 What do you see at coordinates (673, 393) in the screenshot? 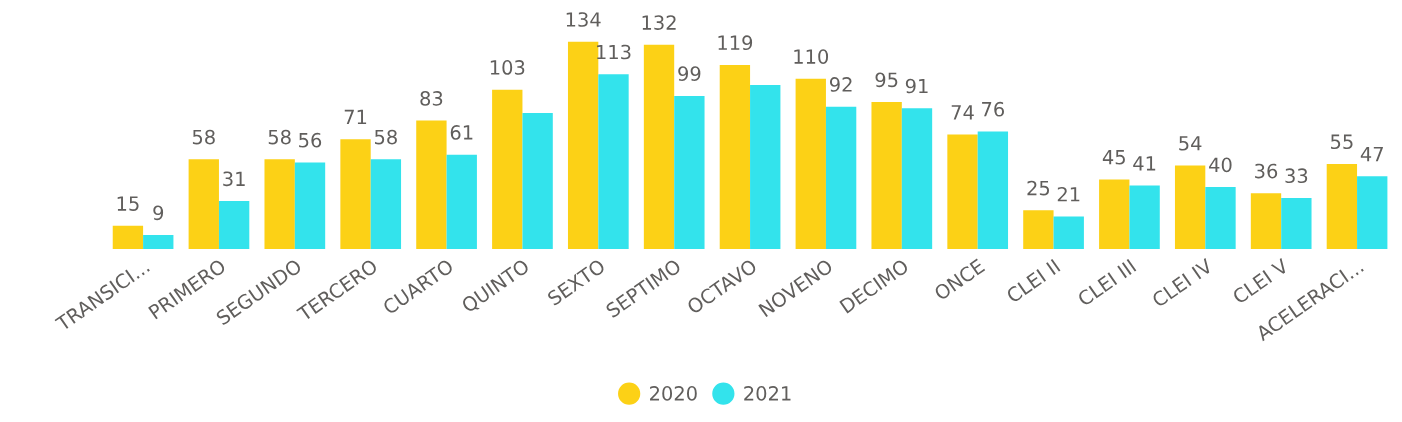
I see `legend-label: 2020` at bounding box center [673, 393].